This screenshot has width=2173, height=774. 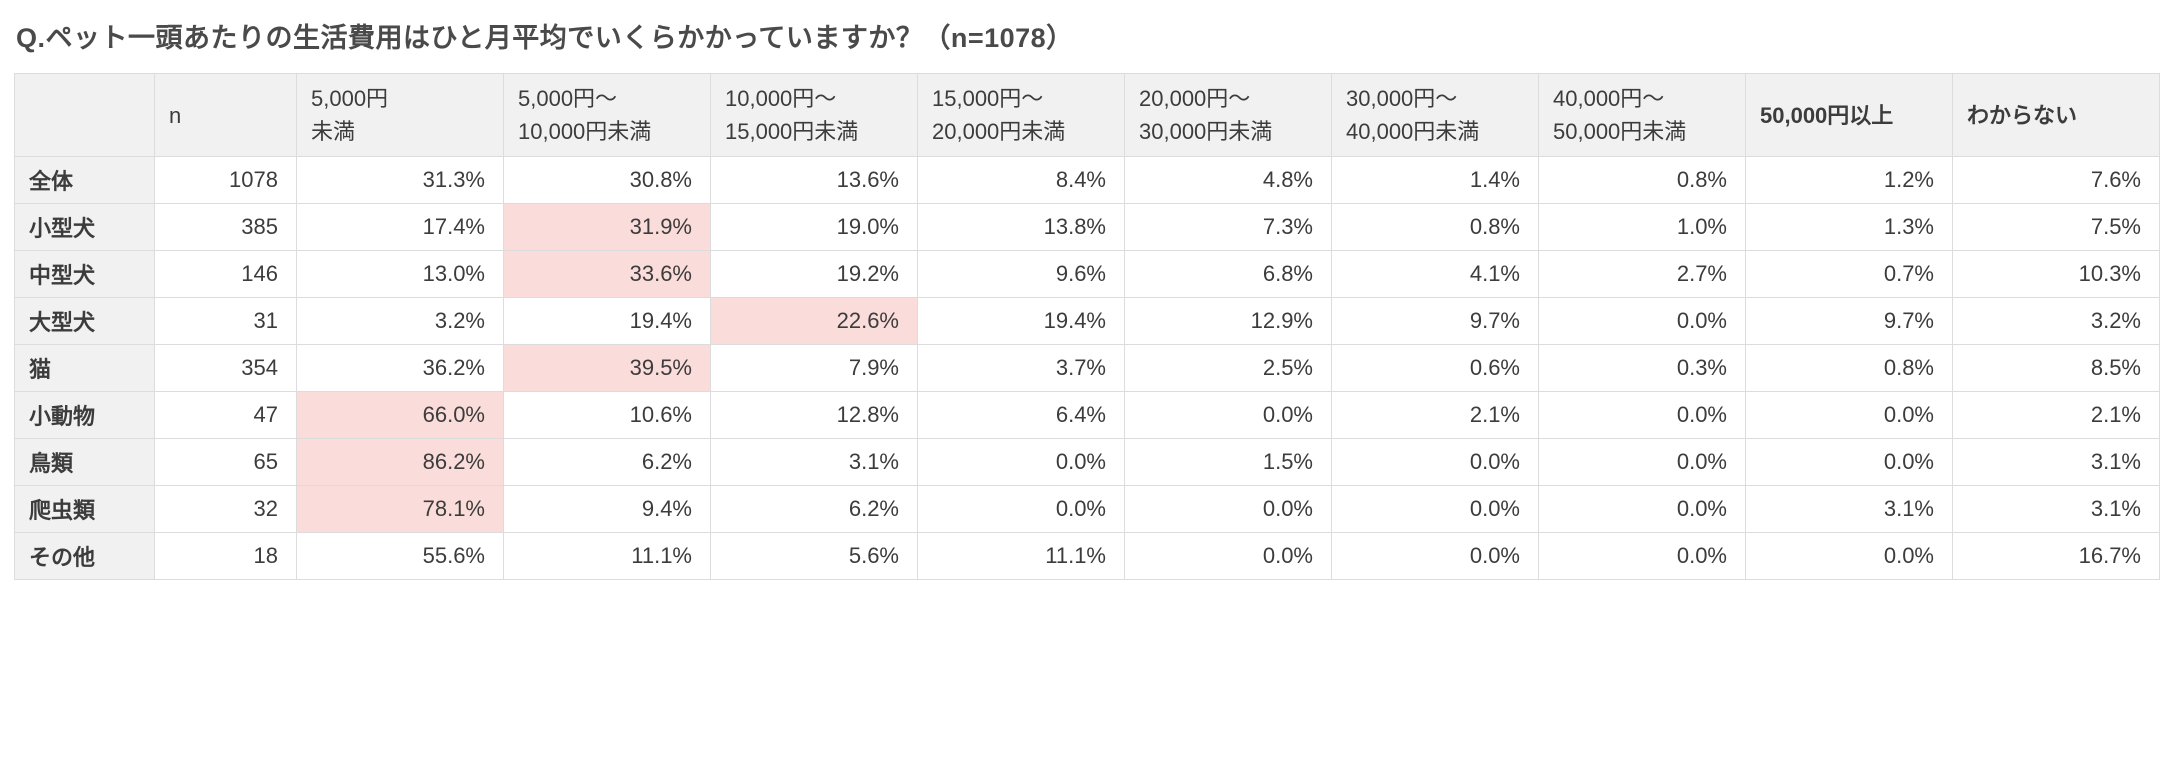 I want to click on row-label: 猫, so click(x=84, y=368).